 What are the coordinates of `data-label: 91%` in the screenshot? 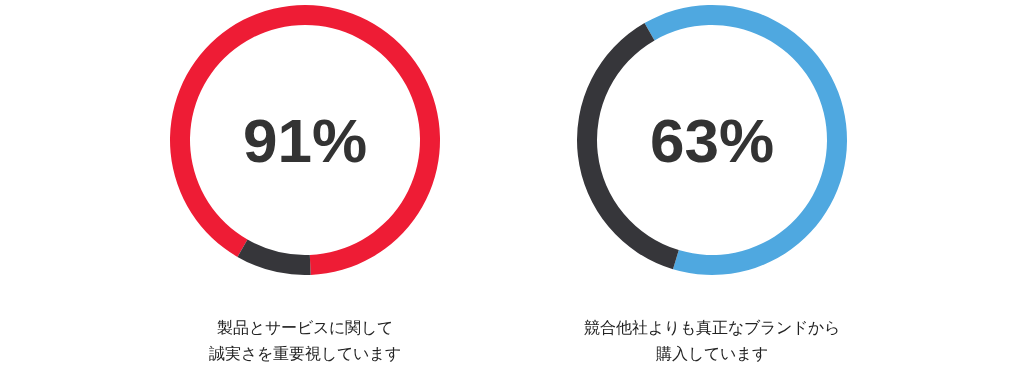 It's located at (305, 140).